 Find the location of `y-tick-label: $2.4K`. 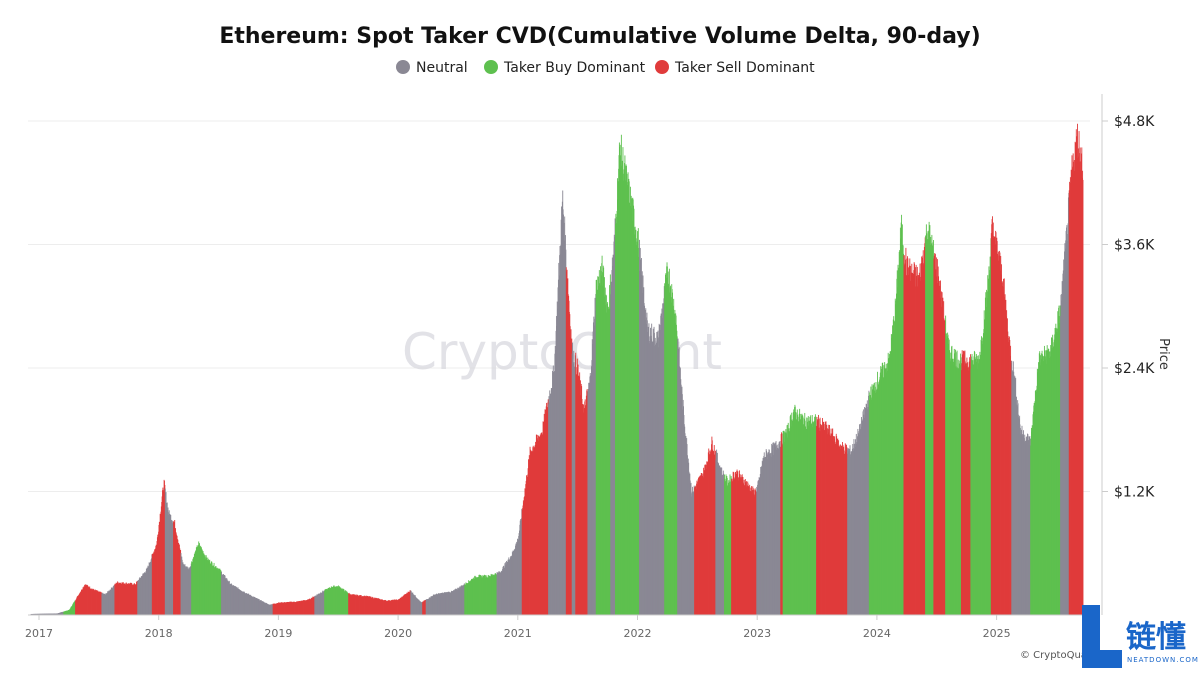

y-tick-label: $2.4K is located at coordinates (1134, 369).